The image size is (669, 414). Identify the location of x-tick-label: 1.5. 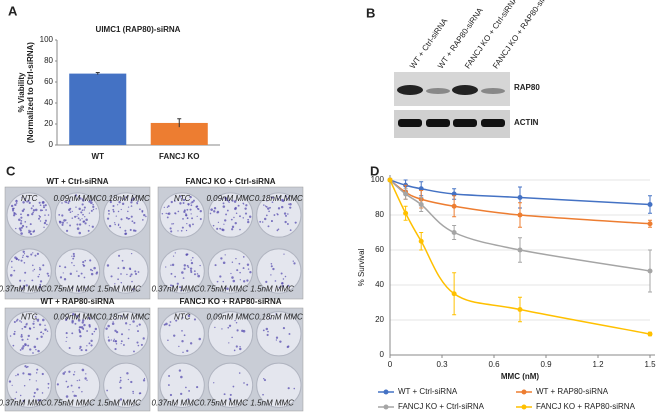
(650, 364).